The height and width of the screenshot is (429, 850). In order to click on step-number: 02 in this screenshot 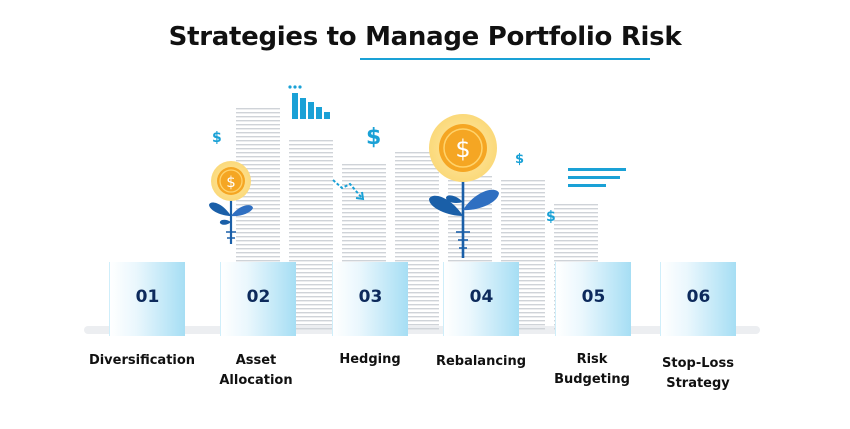, I will do `click(258, 297)`.